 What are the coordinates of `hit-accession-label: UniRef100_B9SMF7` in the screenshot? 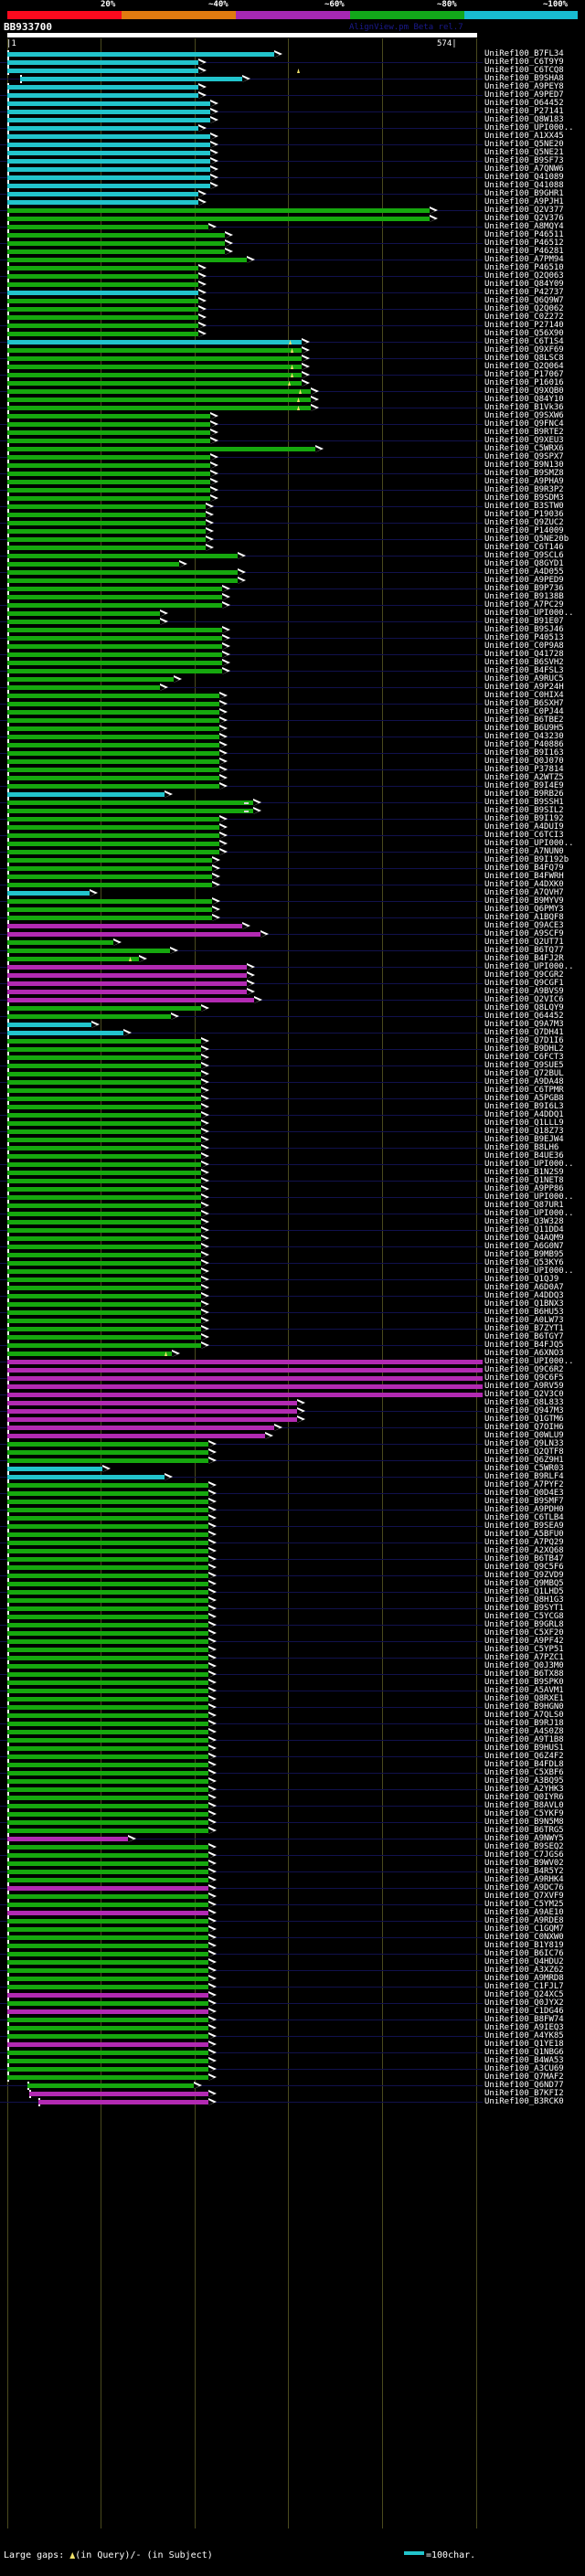 It's located at (524, 1501).